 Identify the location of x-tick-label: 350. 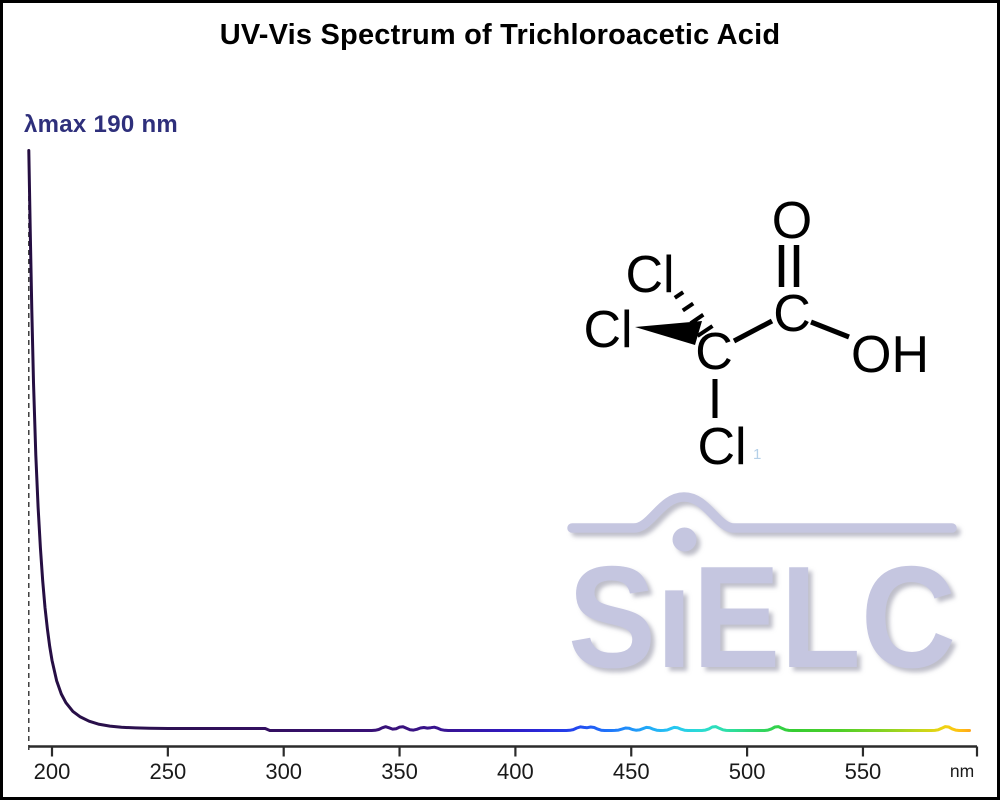
(399, 771).